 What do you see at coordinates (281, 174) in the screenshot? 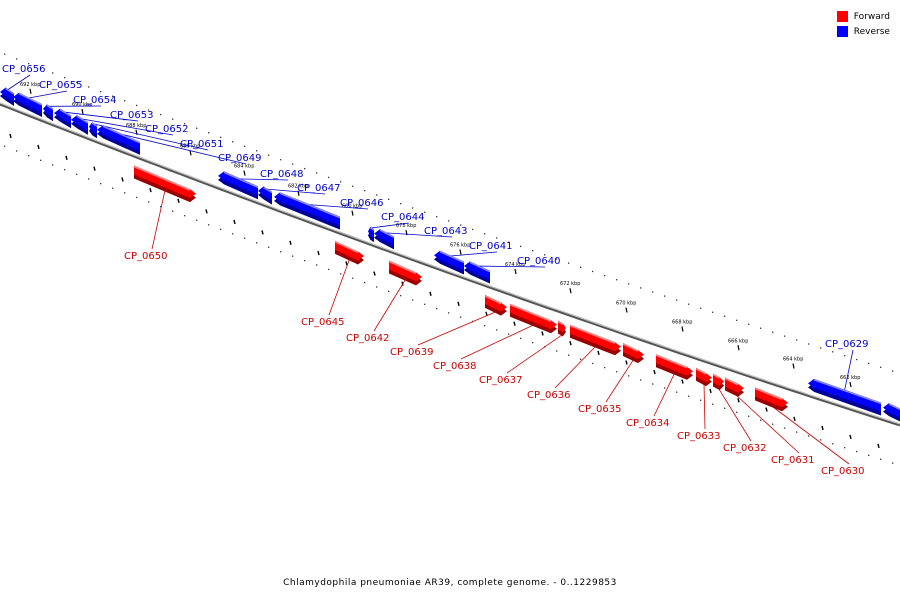
I see `gene-label: CP_0648` at bounding box center [281, 174].